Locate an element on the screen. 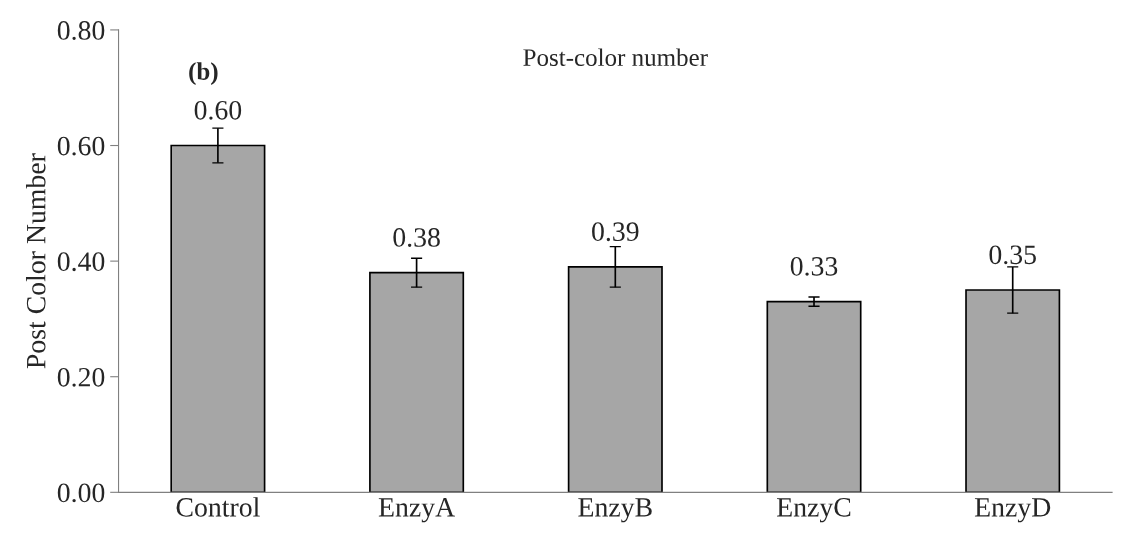 This screenshot has width=1129, height=544. text: Post-color number is located at coordinates (615, 57).